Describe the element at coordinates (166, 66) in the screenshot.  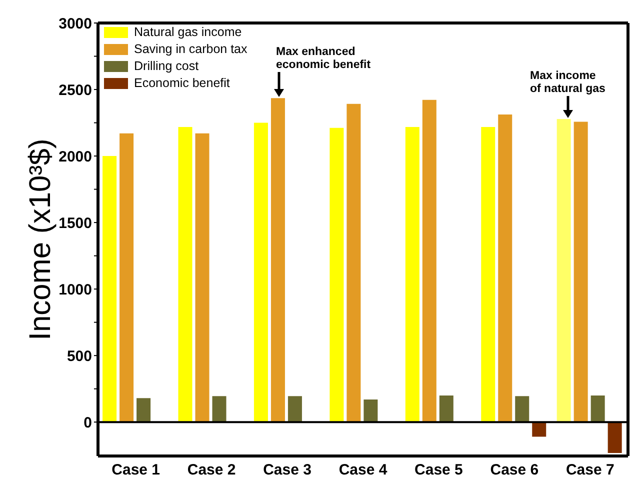
I see `legend-label: Drilling cost` at that location.